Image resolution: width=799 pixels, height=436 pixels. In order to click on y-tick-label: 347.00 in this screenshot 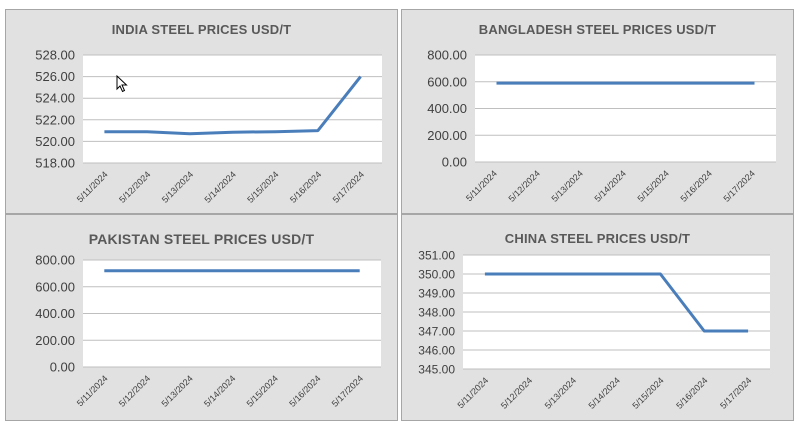, I will do `click(436, 332)`.